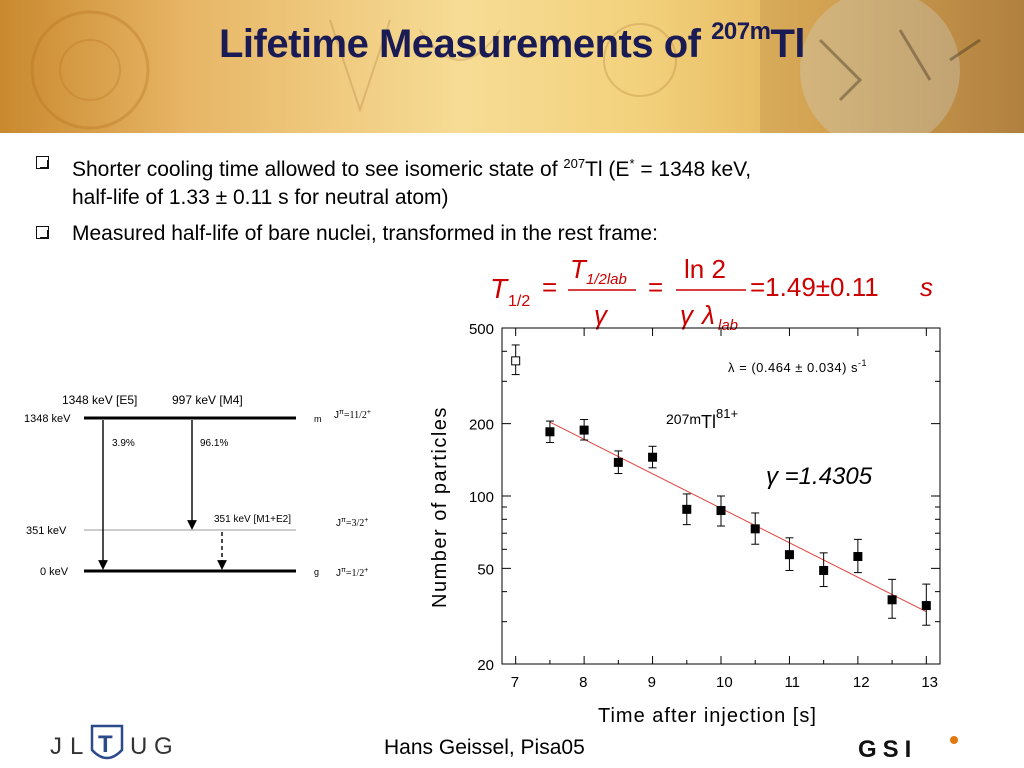 The height and width of the screenshot is (768, 1024). What do you see at coordinates (485, 569) in the screenshot?
I see `y-tick-label: 50` at bounding box center [485, 569].